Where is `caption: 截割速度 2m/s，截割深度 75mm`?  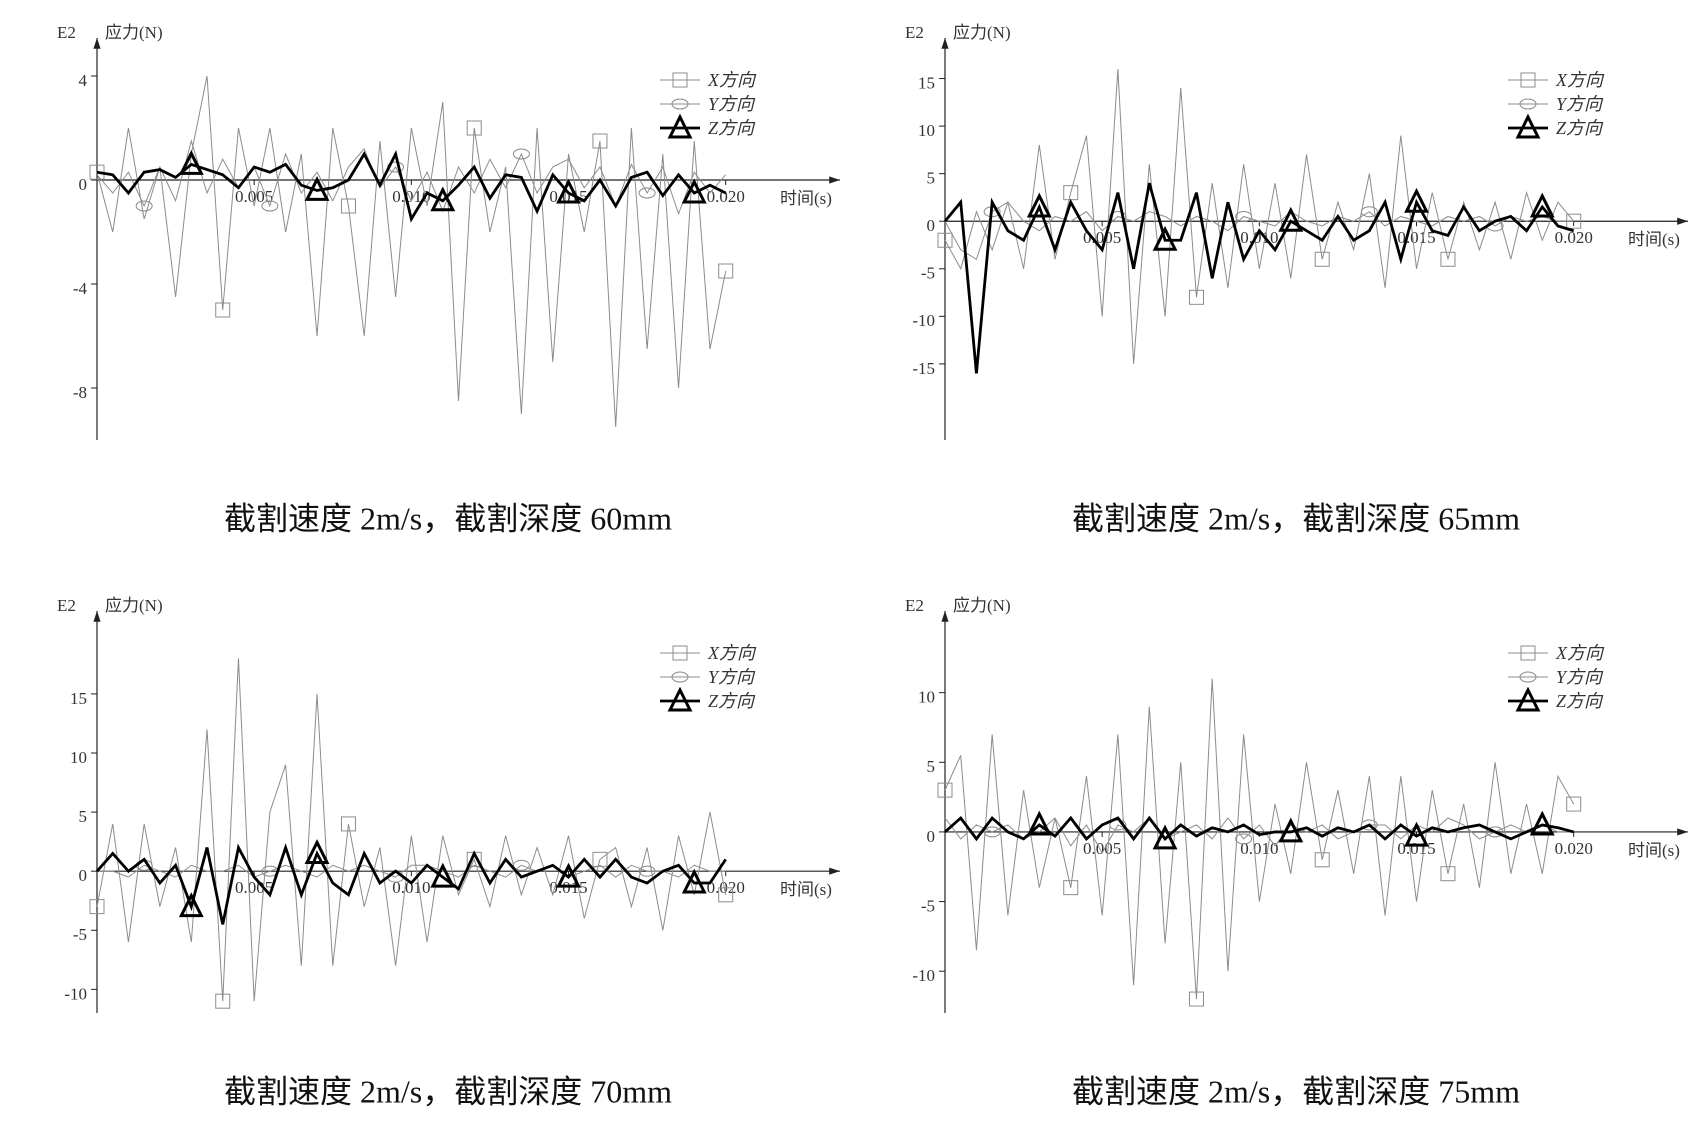
caption: 截割速度 2m/s，截割深度 75mm is located at coordinates (1296, 1091).